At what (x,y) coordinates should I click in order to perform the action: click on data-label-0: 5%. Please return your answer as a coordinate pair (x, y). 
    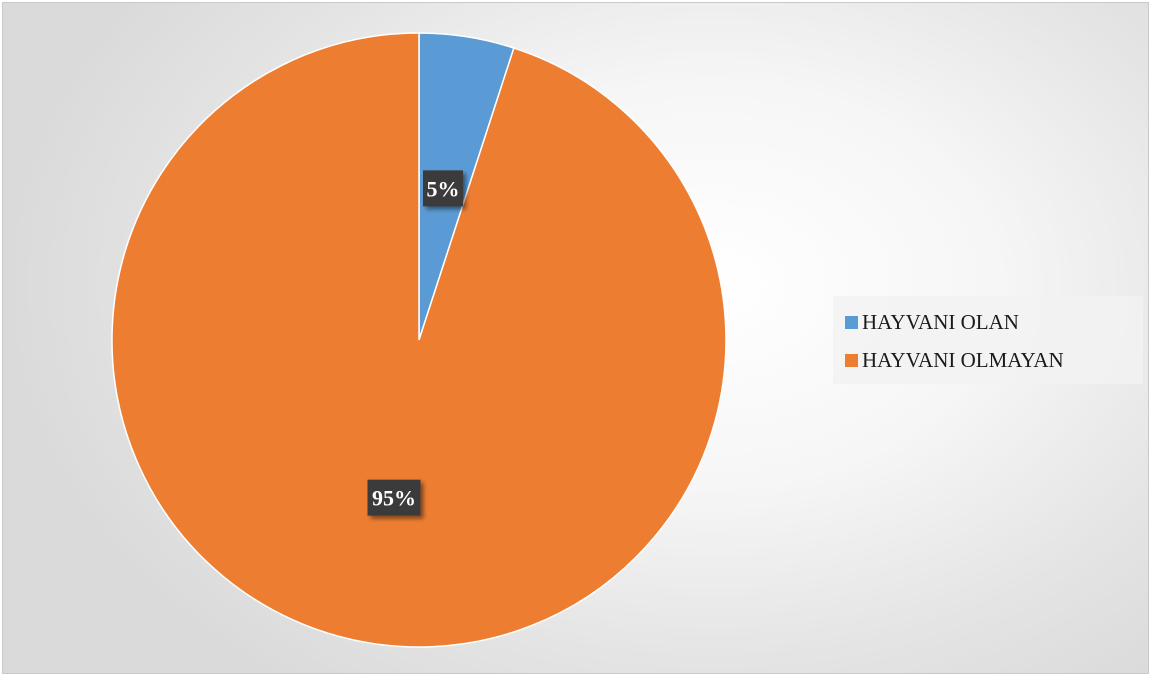
    Looking at the image, I should click on (443, 188).